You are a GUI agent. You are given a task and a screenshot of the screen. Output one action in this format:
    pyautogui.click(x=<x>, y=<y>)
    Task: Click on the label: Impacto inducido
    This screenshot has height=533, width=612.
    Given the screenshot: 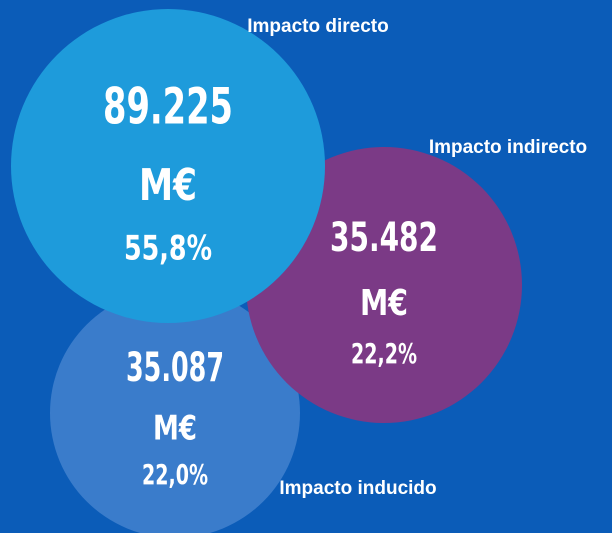 What is the action you would take?
    pyautogui.click(x=357, y=488)
    